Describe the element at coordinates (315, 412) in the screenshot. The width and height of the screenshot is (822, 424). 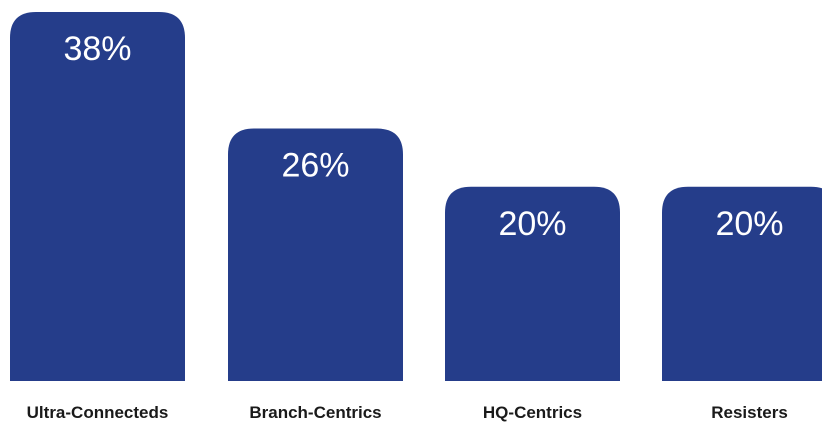
I see `category-label: Branch-Centrics` at that location.